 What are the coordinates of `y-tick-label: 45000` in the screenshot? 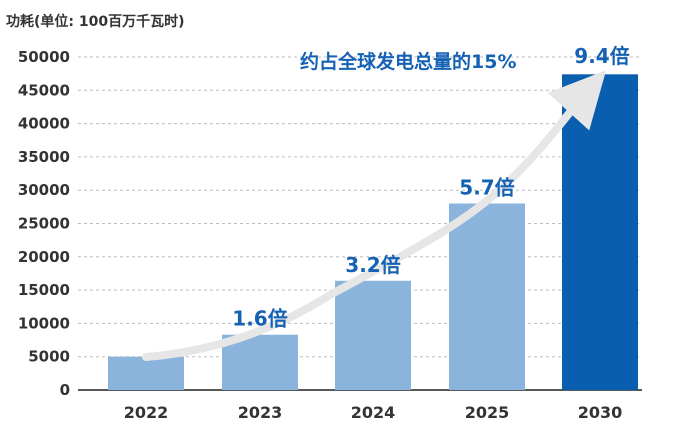 It's located at (44, 90).